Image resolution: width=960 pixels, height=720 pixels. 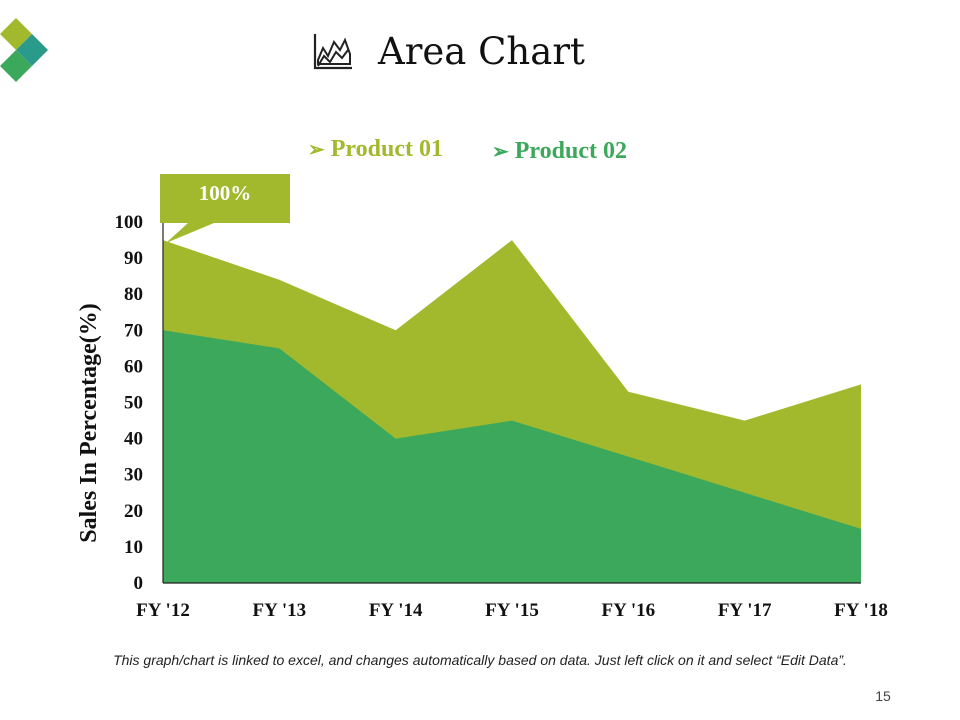 What do you see at coordinates (139, 583) in the screenshot?
I see `y-tick-label: 0` at bounding box center [139, 583].